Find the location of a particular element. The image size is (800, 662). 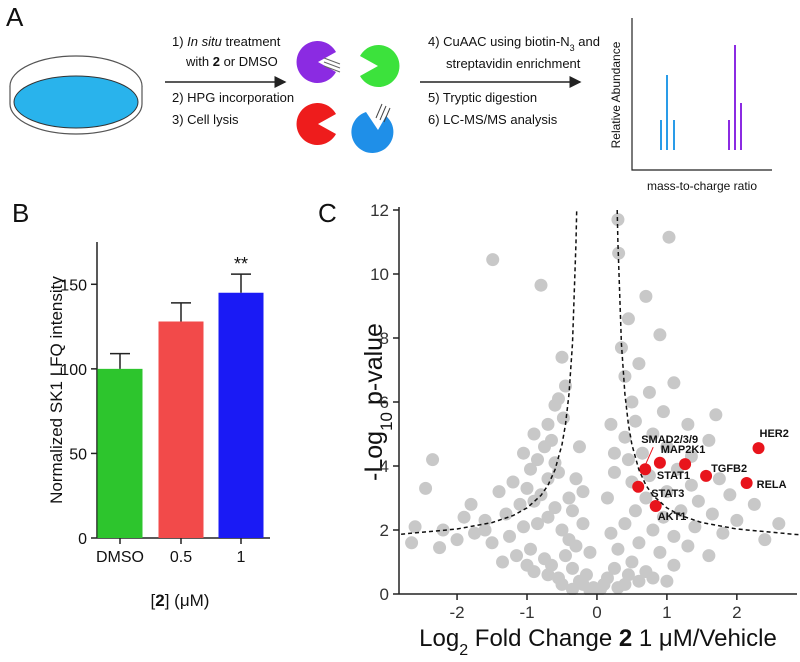

text: treatment is located at coordinates (251, 41).